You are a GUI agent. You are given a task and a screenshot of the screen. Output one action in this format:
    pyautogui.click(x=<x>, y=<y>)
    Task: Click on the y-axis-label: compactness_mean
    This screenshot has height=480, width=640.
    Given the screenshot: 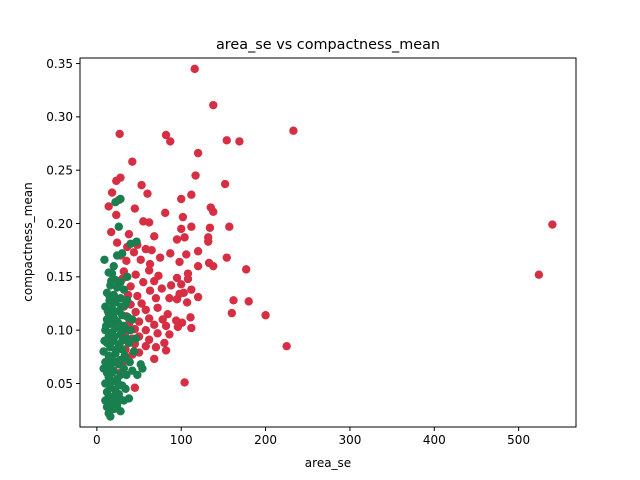 What is the action you would take?
    pyautogui.click(x=28, y=241)
    